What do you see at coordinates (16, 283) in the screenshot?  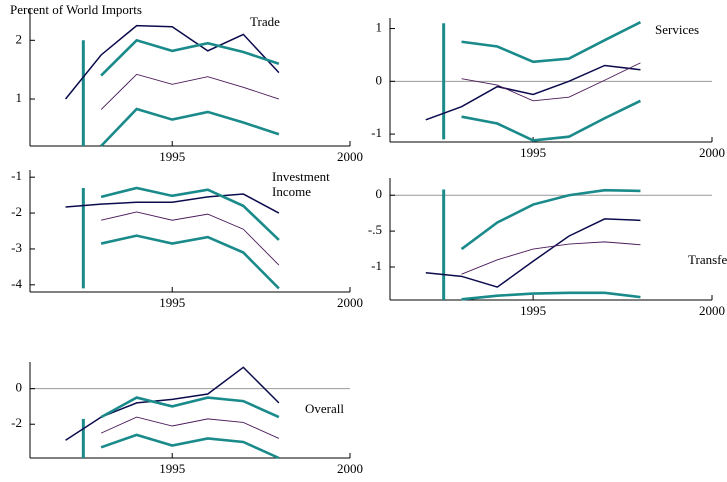 I see `y-tick-label: -4` at bounding box center [16, 283].